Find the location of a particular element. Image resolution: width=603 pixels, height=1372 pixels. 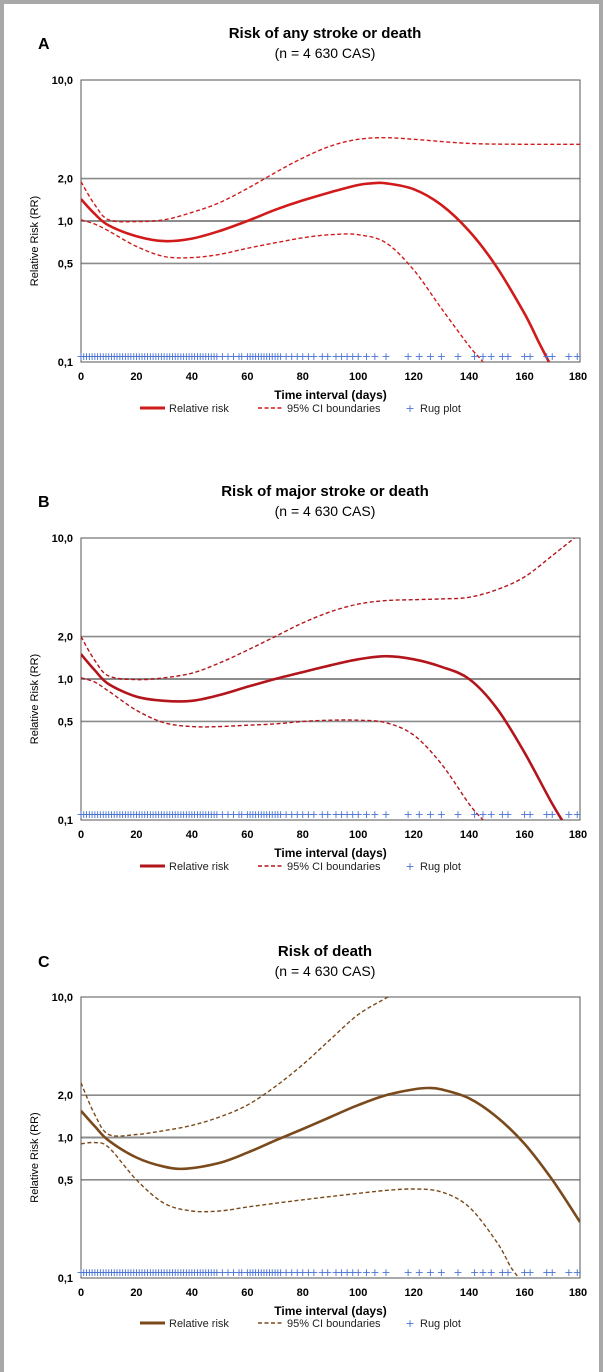

x-tick-label: 60 is located at coordinates (247, 1293).